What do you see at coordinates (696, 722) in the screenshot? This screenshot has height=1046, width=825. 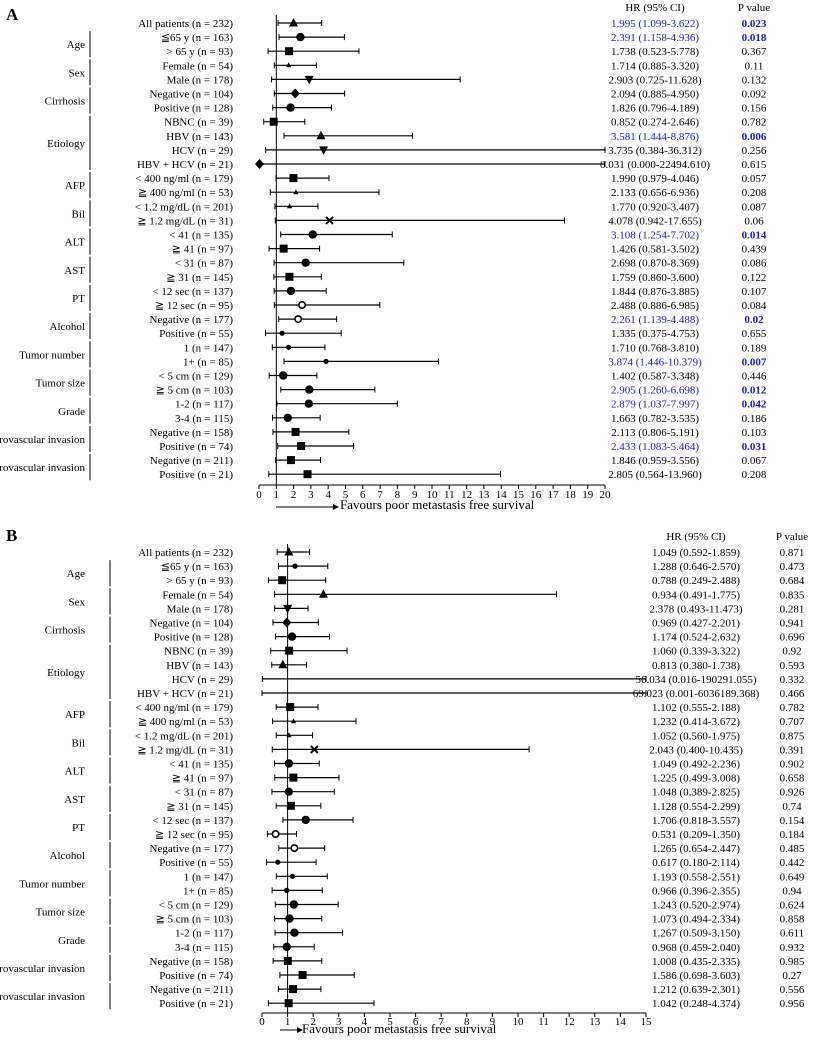 I see `hr-ci-value: 1.232 (0.414-3.672)` at bounding box center [696, 722].